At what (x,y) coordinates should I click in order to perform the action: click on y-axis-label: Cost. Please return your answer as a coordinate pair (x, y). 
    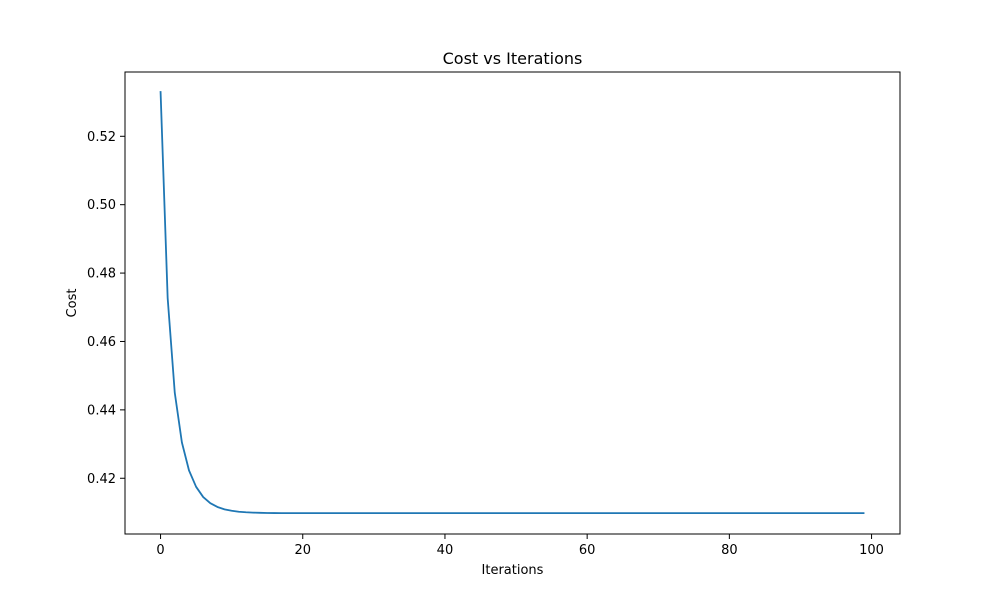
    Looking at the image, I should click on (72, 303).